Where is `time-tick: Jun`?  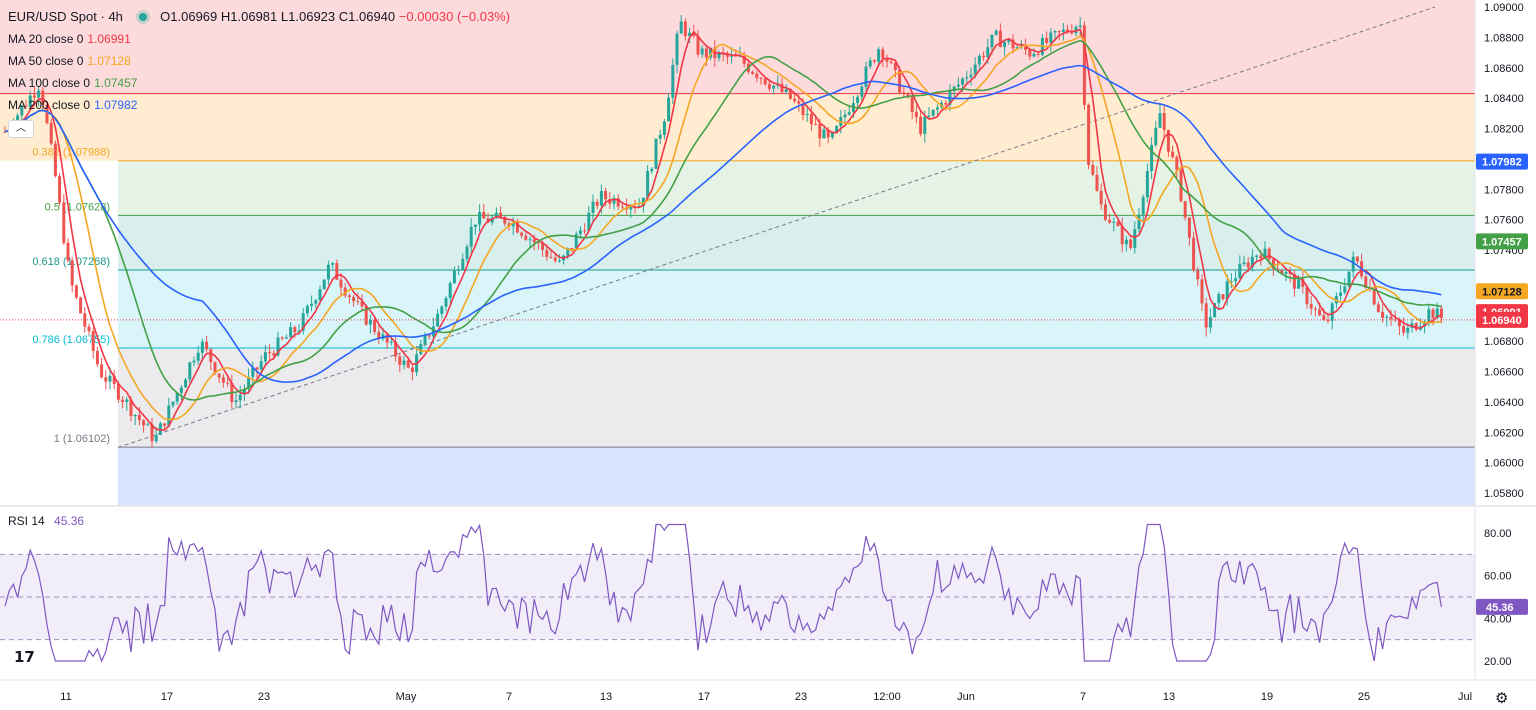
time-tick: Jun is located at coordinates (966, 697).